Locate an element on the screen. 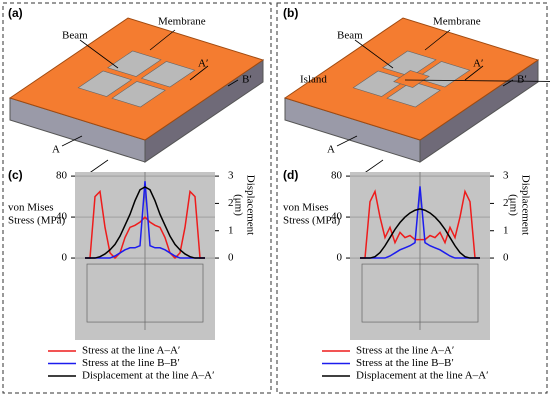 The image size is (550, 396). panel-label: (d) is located at coordinates (290, 175).